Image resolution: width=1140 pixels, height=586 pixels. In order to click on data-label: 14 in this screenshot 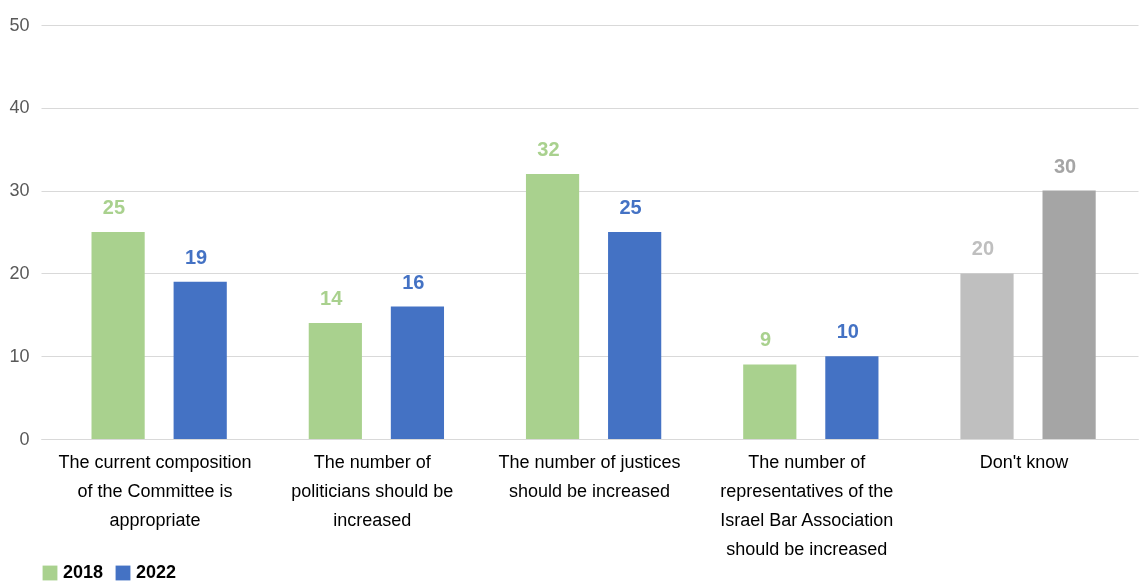, I will do `click(332, 298)`.